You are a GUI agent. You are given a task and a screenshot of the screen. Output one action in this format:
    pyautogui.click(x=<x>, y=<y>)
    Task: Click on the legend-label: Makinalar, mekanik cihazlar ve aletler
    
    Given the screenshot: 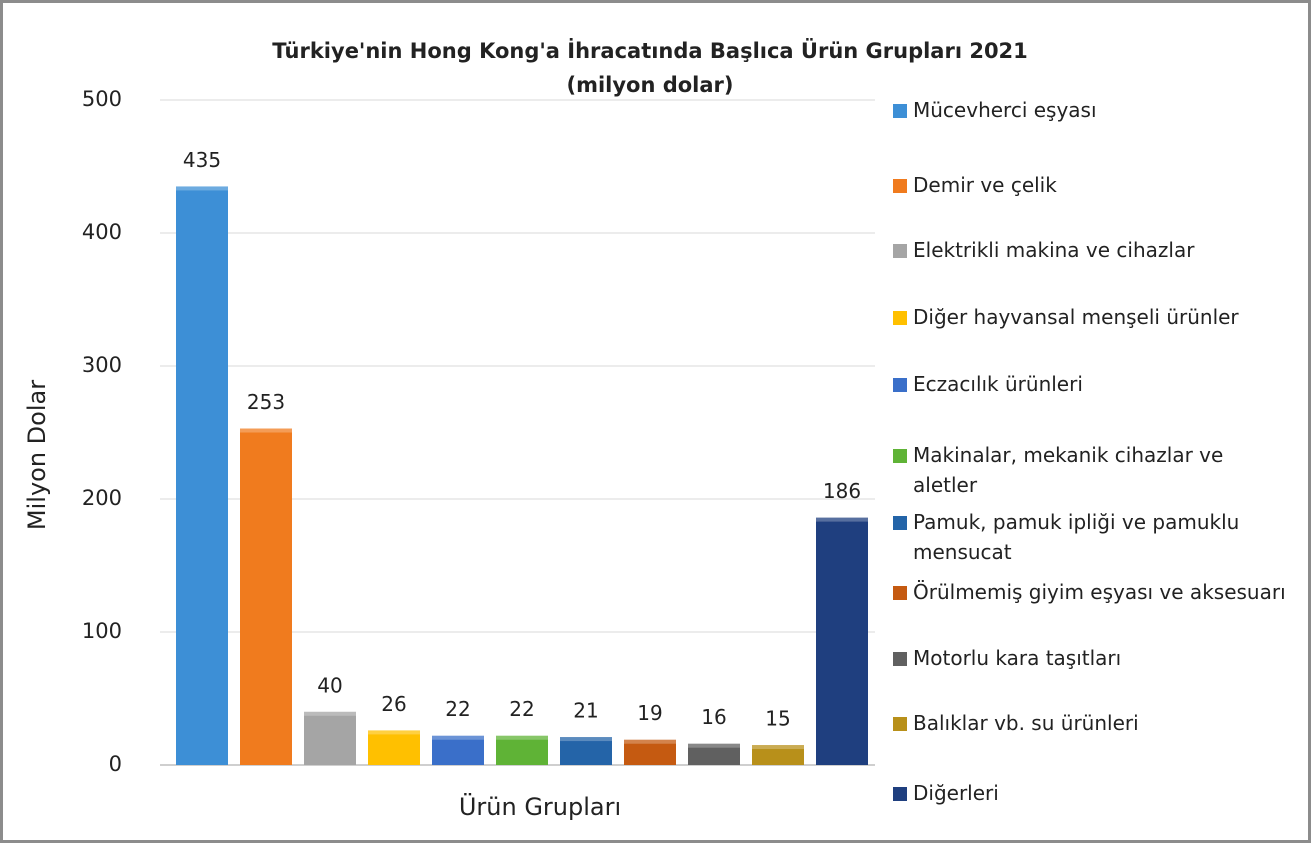 What is the action you would take?
    pyautogui.click(x=1068, y=470)
    